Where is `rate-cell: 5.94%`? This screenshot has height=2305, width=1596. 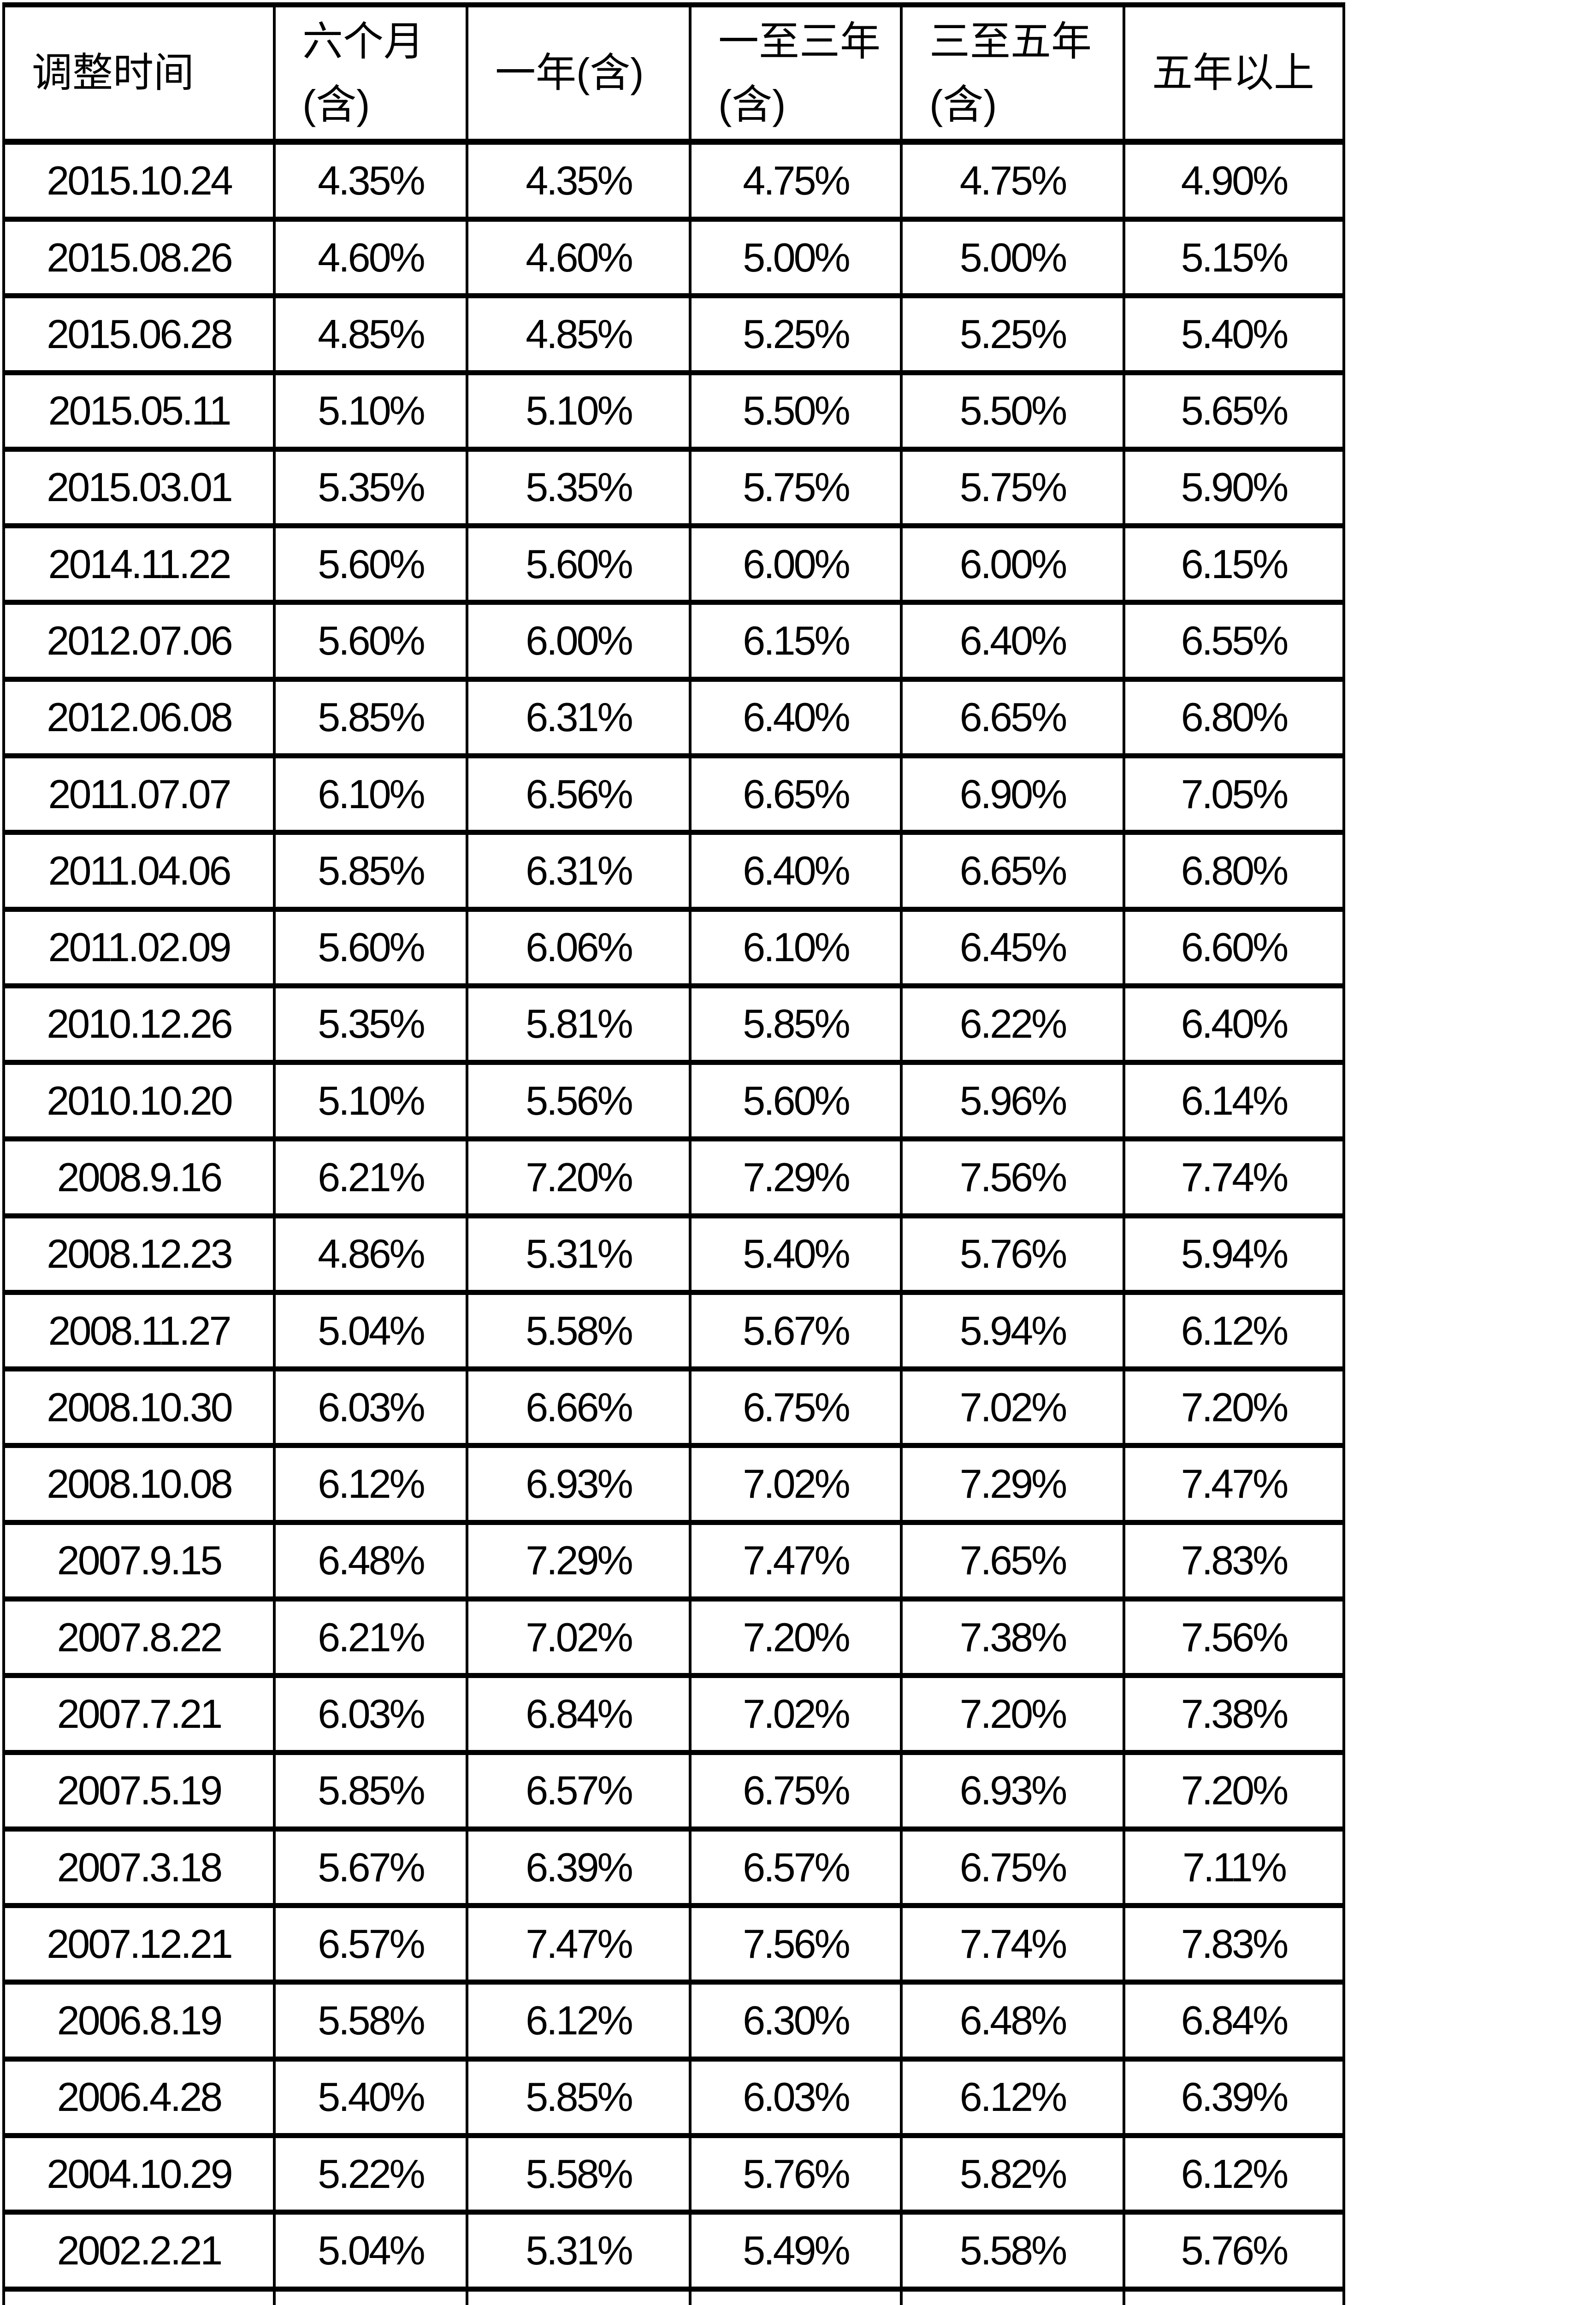 rate-cell: 5.94% is located at coordinates (796, 2296).